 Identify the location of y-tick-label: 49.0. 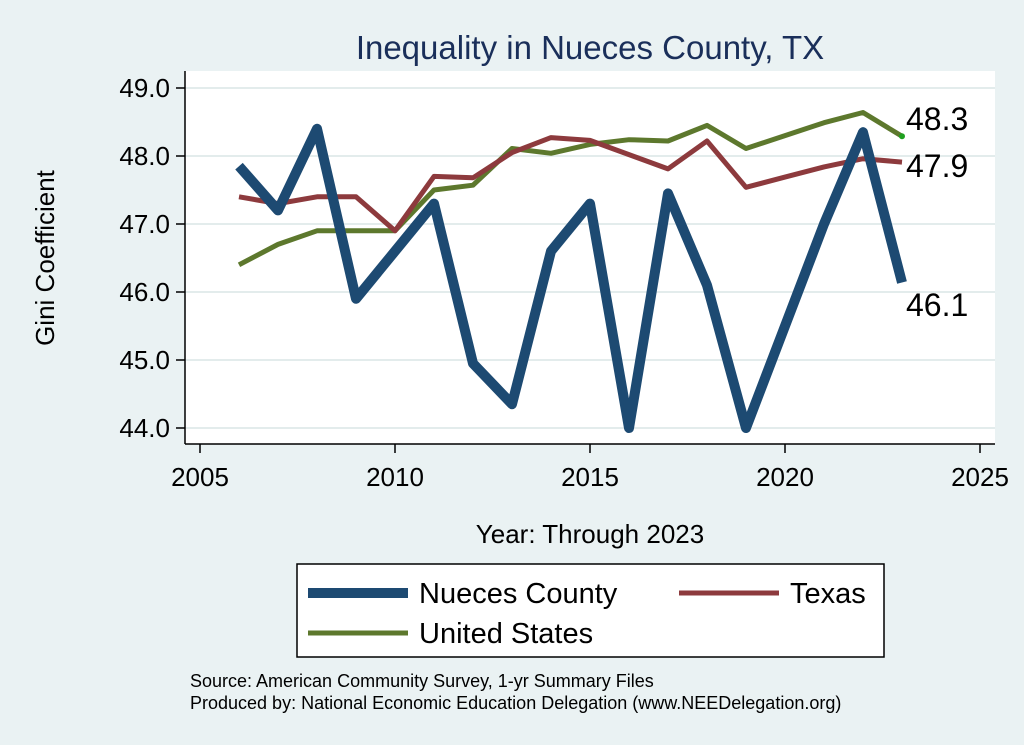
(144, 88).